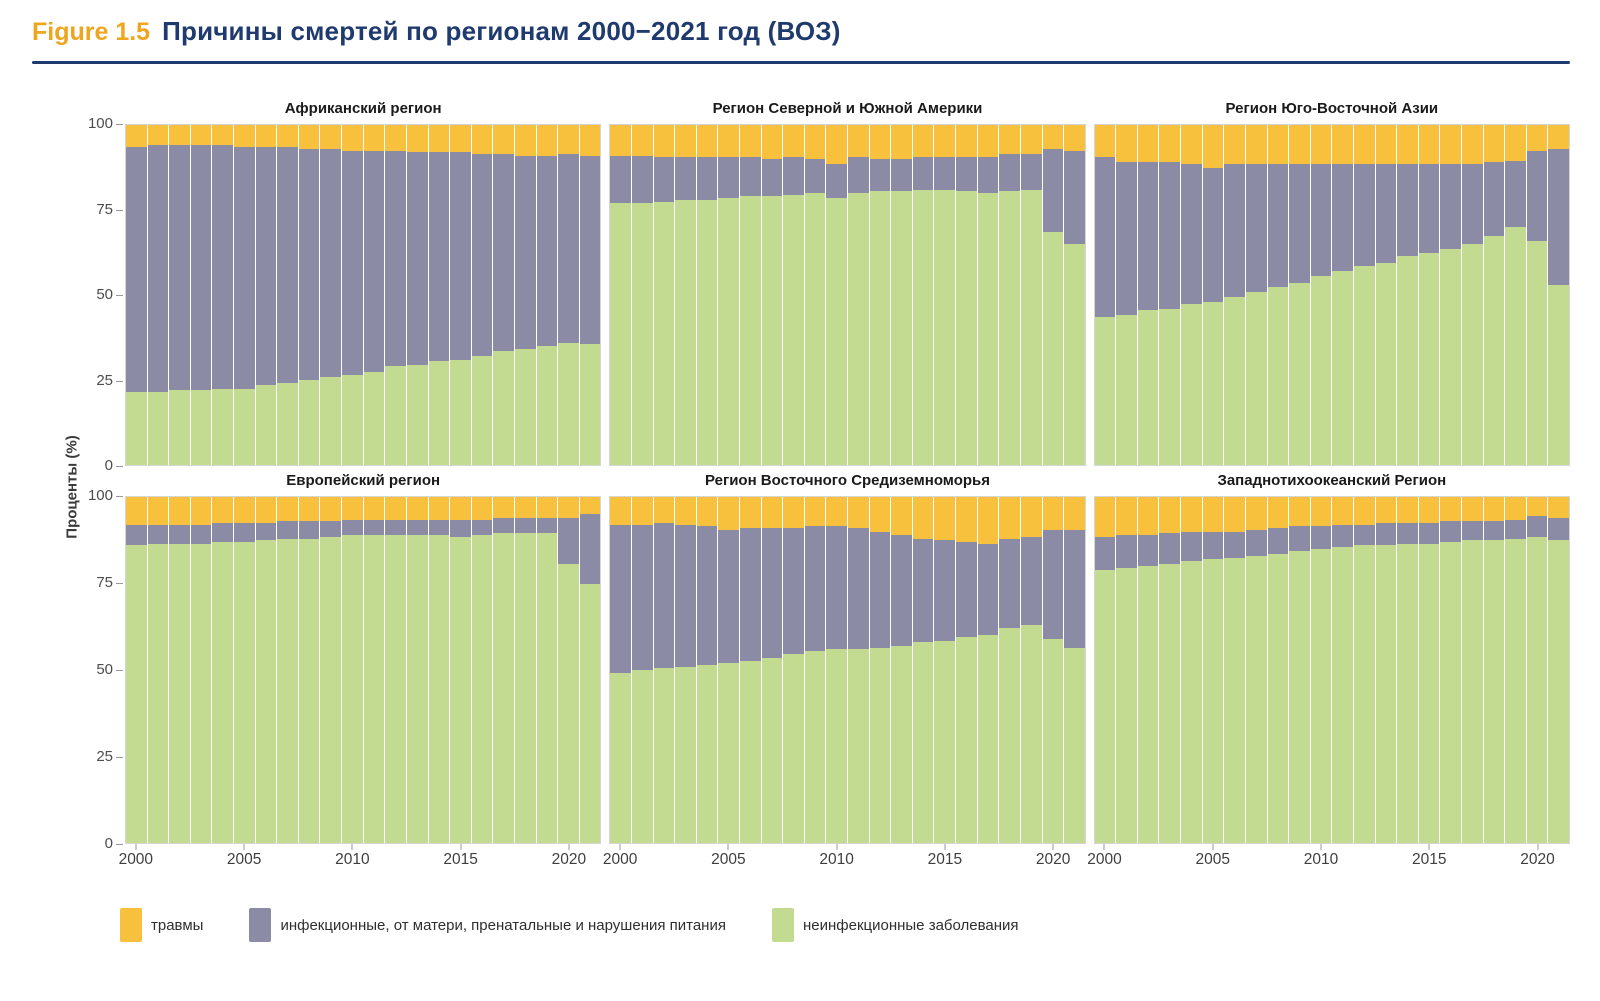 The width and height of the screenshot is (1600, 1001). What do you see at coordinates (1299, 295) in the screenshot?
I see `stacked-bar-2009` at bounding box center [1299, 295].